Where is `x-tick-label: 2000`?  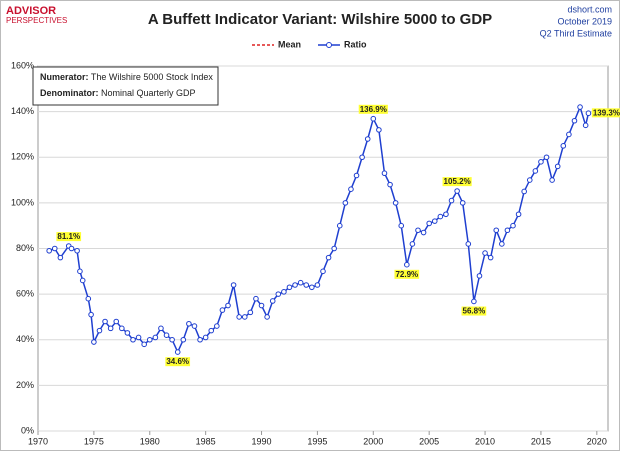 x-tick-label: 2000 is located at coordinates (373, 441).